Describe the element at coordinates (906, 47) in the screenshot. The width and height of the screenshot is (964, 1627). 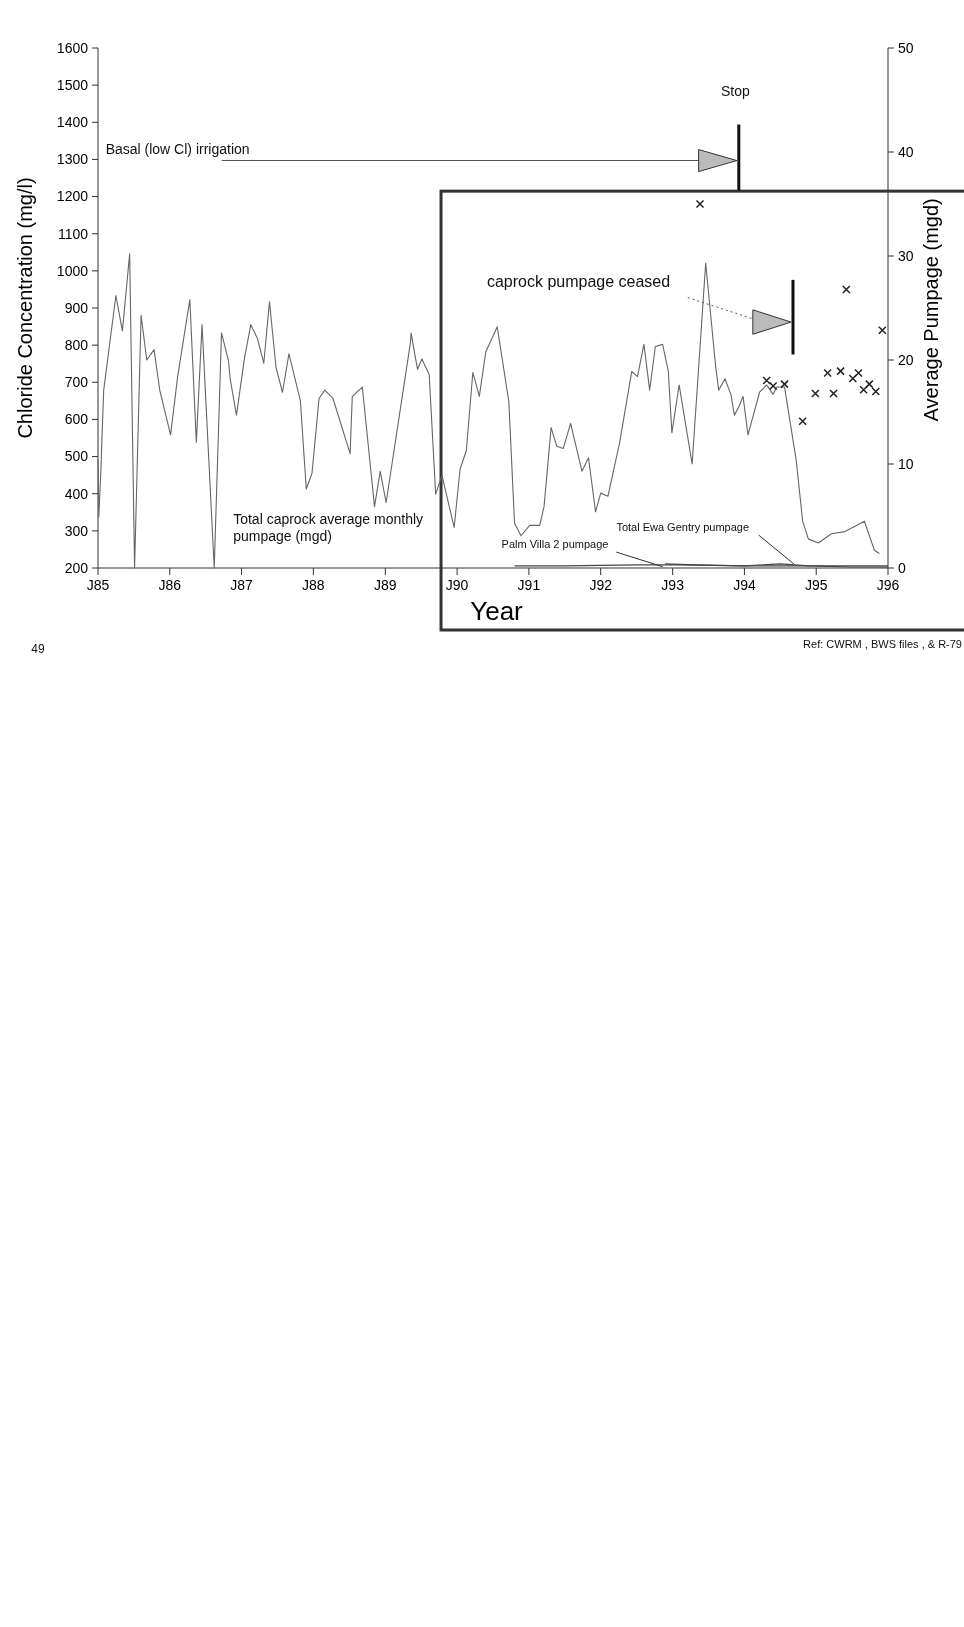
I see `y2-tick-label: 50` at that location.